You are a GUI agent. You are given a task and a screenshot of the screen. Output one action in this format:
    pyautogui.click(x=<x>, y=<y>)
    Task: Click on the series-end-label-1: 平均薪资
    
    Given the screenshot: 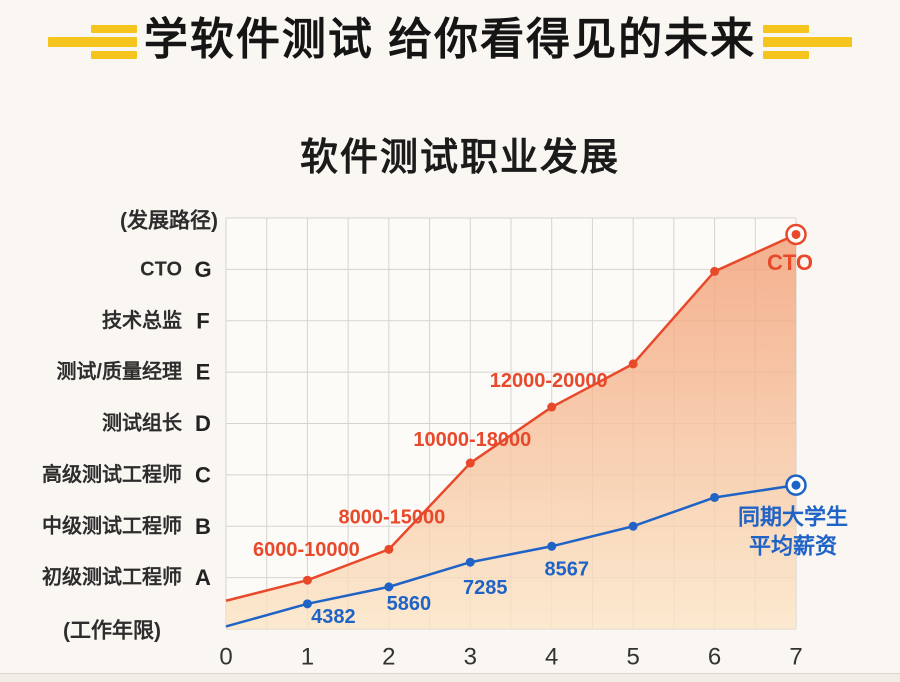 What is the action you would take?
    pyautogui.click(x=793, y=546)
    